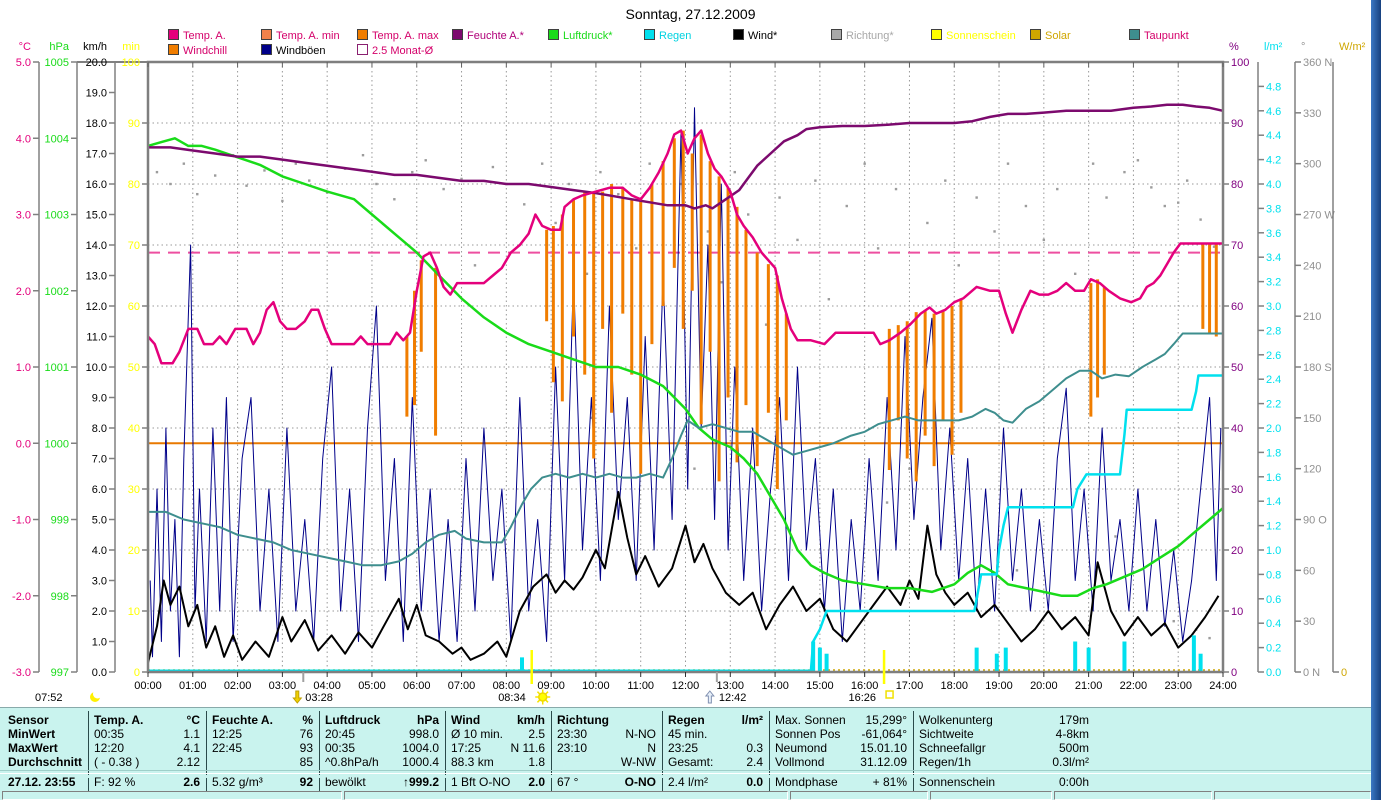 This screenshot has width=1381, height=800. Describe the element at coordinates (352, 762) in the screenshot. I see `table-cell-time: ^0.8hPa/h` at that location.